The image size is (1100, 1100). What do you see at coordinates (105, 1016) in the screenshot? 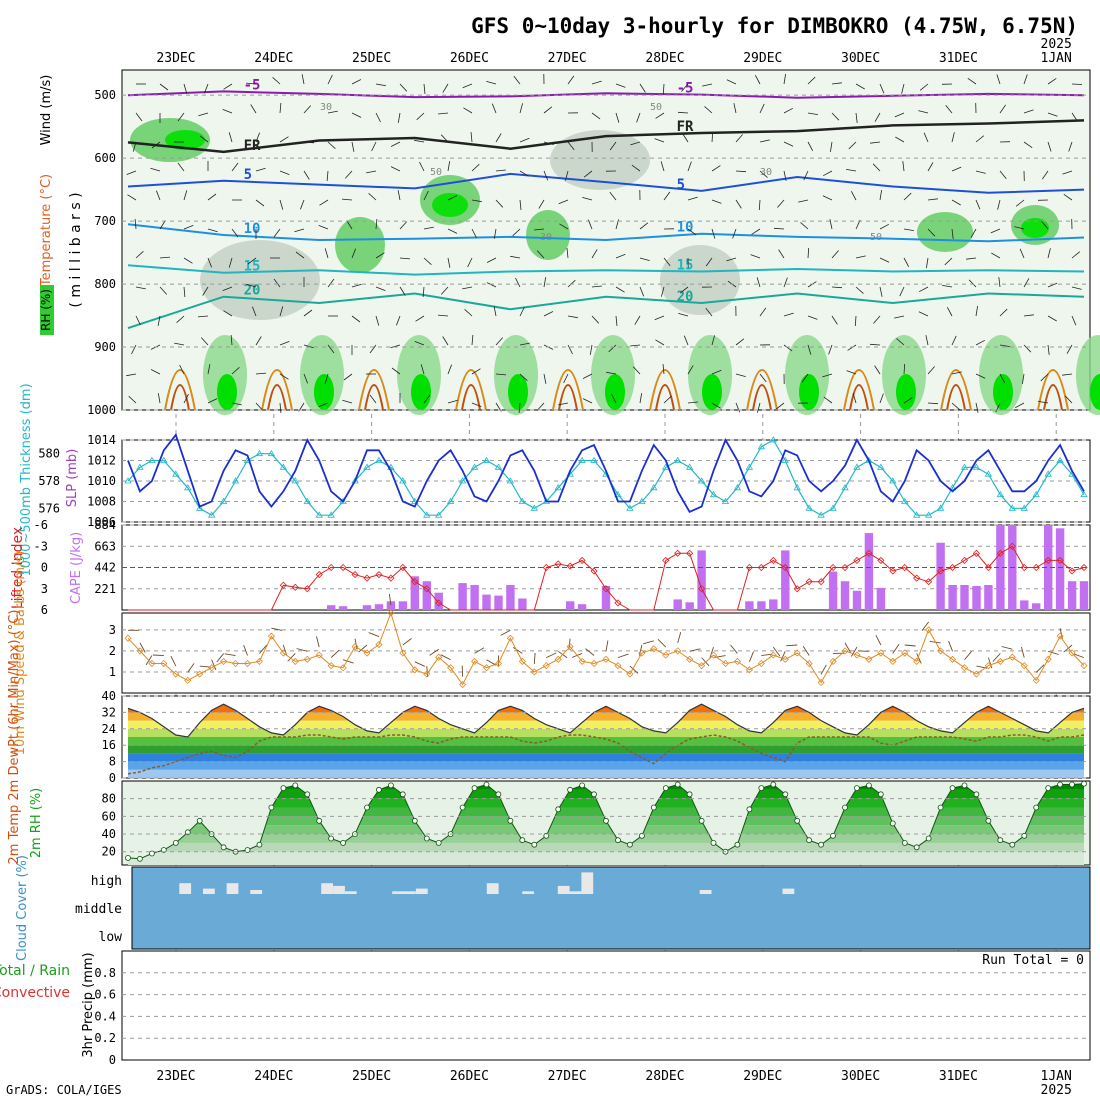
I see `precip-tick-label: 0.4` at bounding box center [105, 1016].